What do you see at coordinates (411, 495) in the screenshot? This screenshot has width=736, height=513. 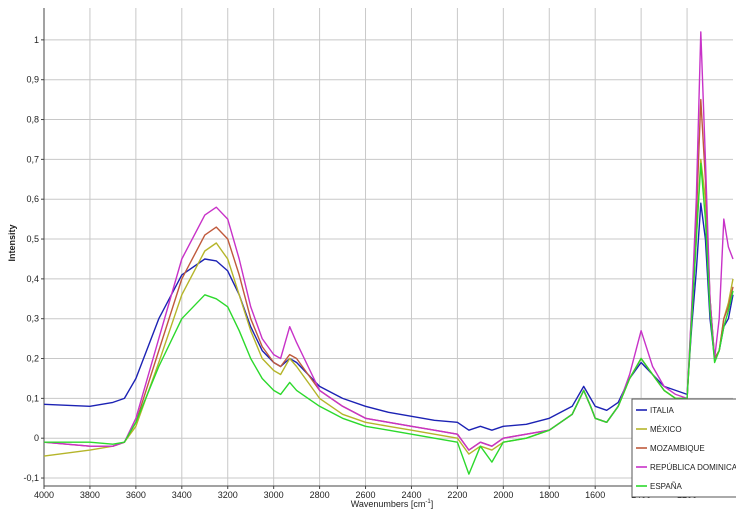 I see `x-tick-label: 2400` at bounding box center [411, 495].